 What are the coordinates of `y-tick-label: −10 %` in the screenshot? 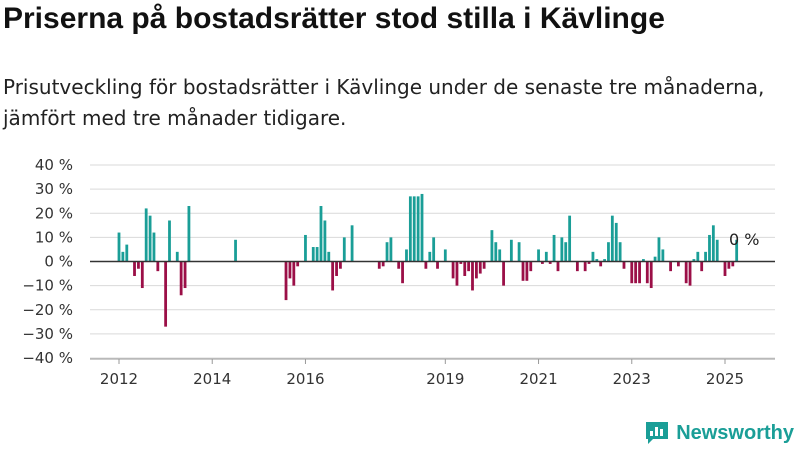 It's located at (47, 286).